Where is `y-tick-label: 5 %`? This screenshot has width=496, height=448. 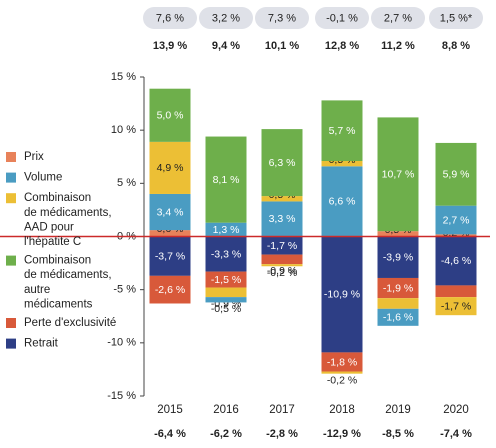
y-tick-label: 5 % is located at coordinates (126, 183).